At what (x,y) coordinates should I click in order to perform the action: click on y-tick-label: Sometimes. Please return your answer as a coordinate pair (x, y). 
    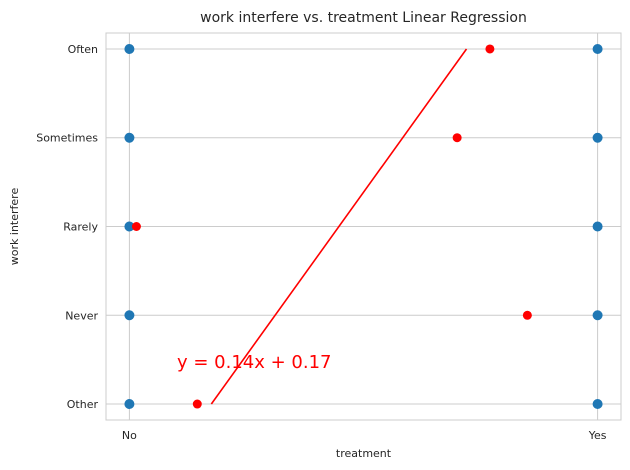
    Looking at the image, I should click on (67, 138).